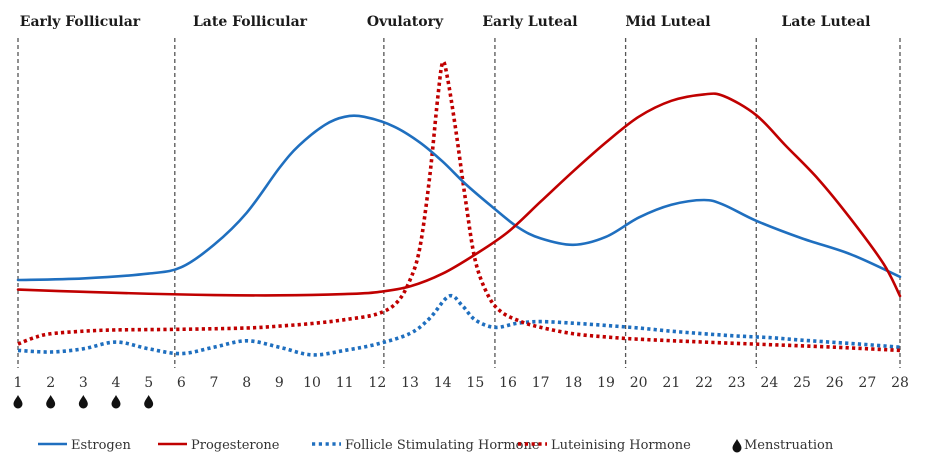 This screenshot has width=940, height=468. I want to click on x-tick-label: 28, so click(900, 383).